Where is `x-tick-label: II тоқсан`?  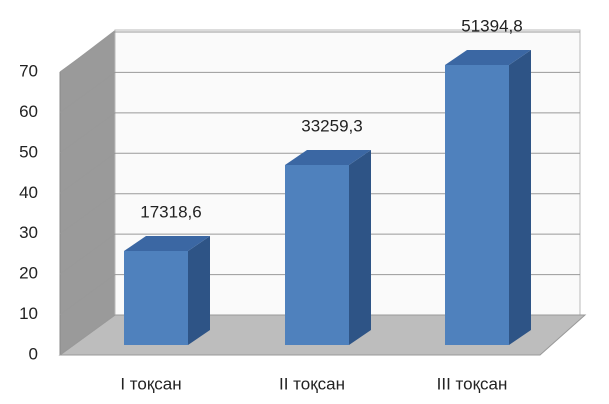
x-tick-label: II тоқсан is located at coordinates (312, 383).